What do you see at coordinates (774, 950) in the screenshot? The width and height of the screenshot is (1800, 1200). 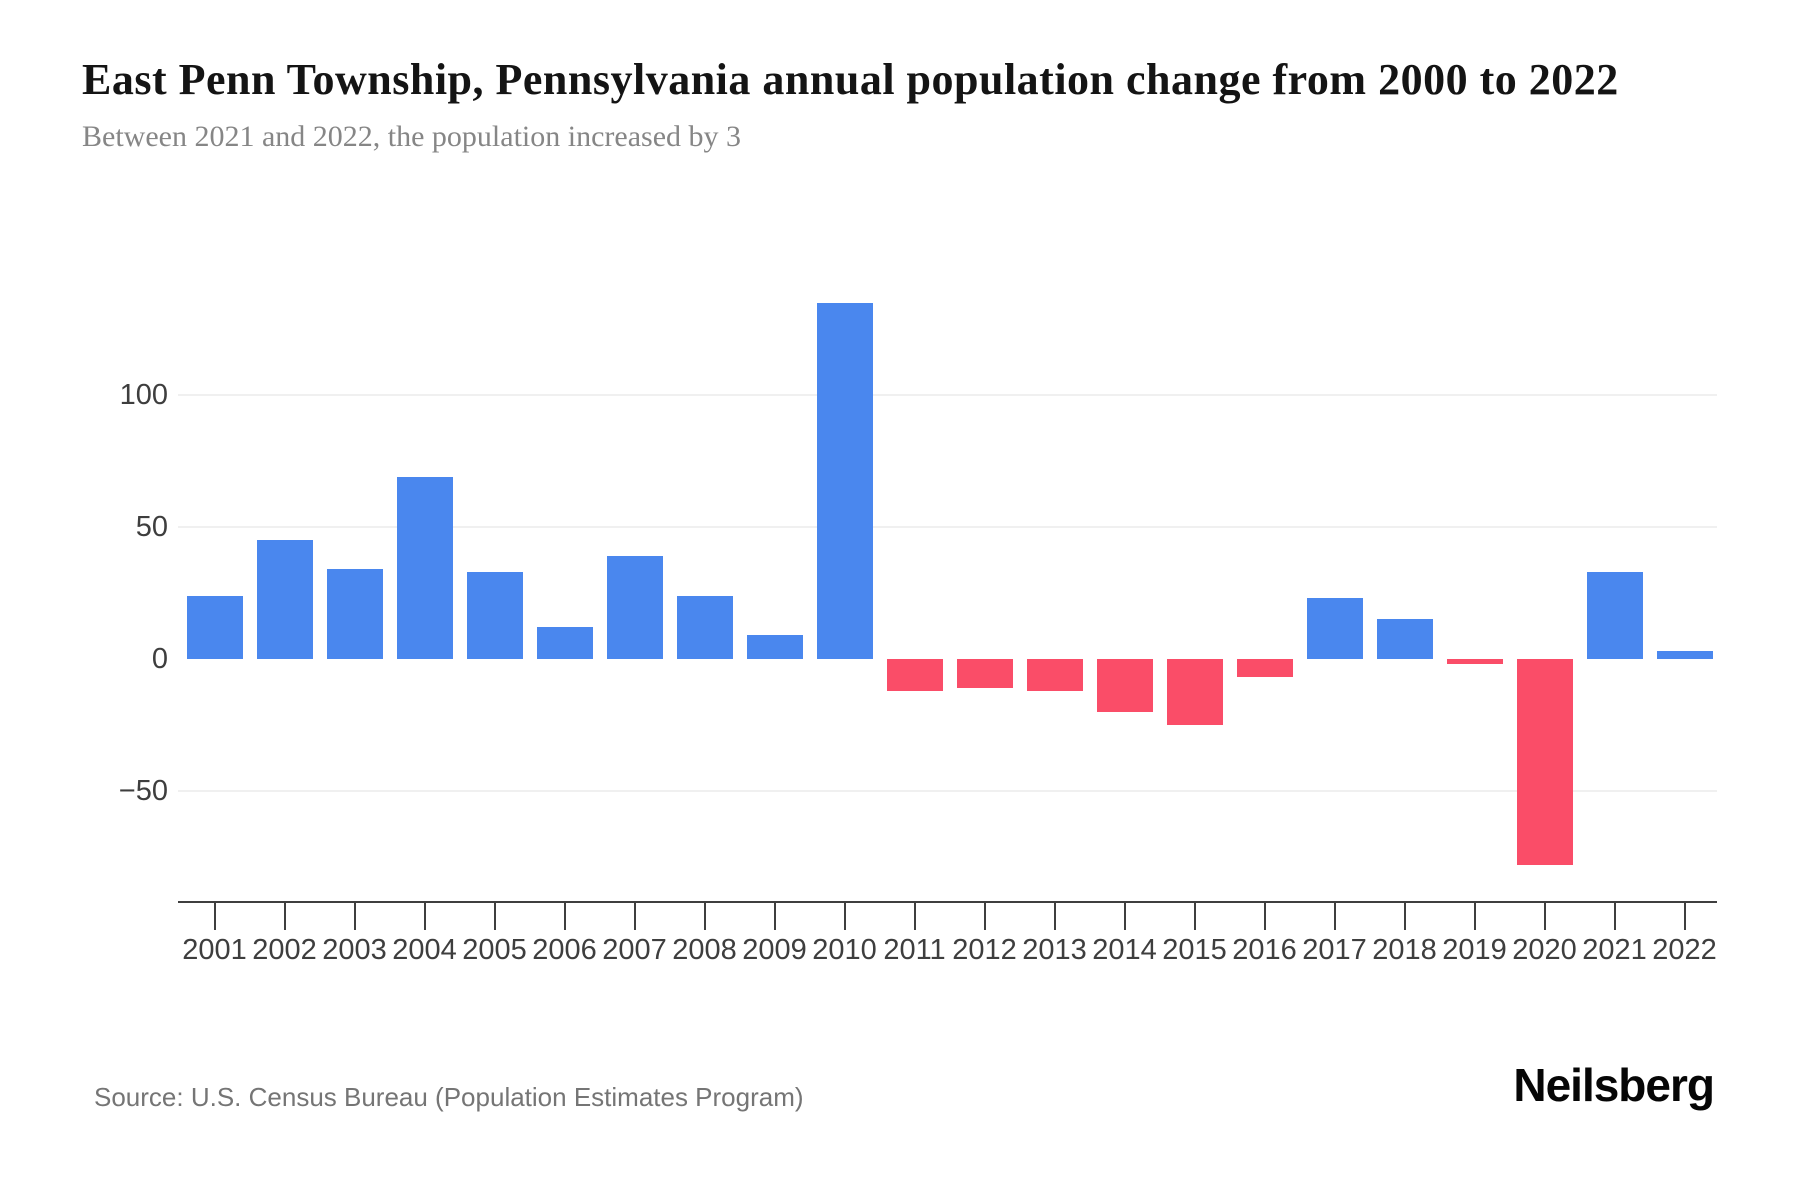 I see `x-axis-label-2009: 2009` at bounding box center [774, 950].